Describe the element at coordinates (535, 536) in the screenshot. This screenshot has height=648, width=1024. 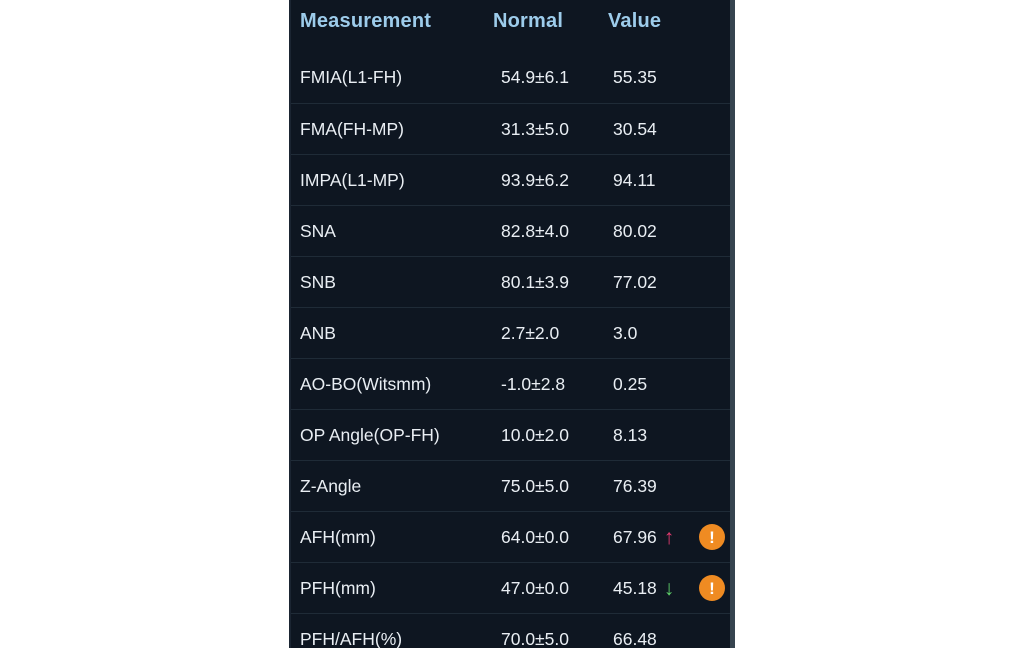
I see `normal-range: 64.0±0.0` at that location.